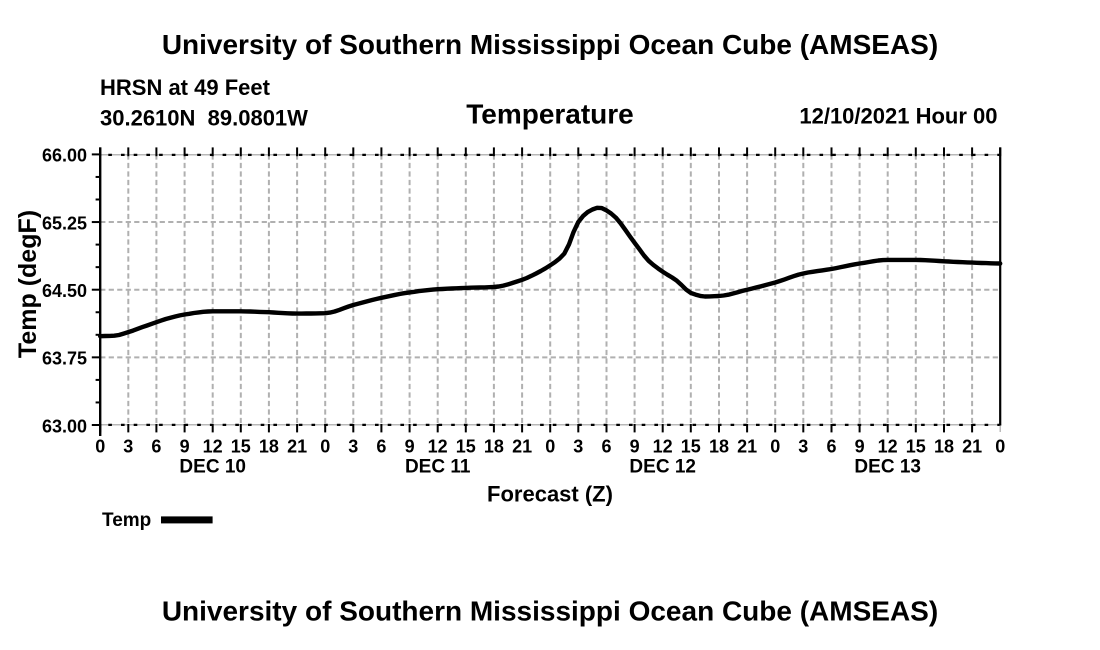  Describe the element at coordinates (126, 520) in the screenshot. I see `svg-text: Temp` at that location.